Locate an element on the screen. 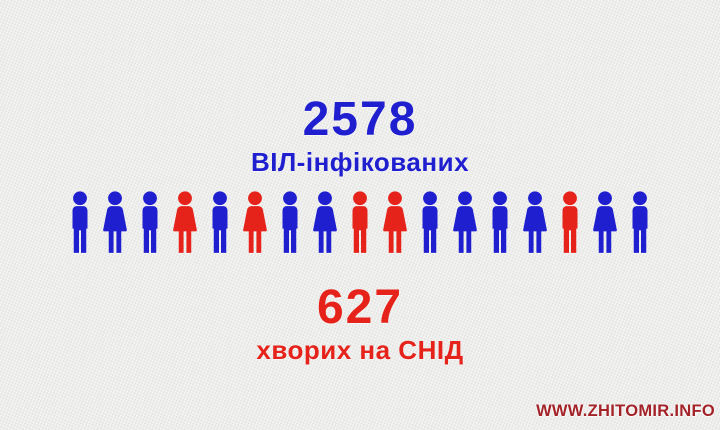 The width and height of the screenshot is (720, 430). people-pictogram-row is located at coordinates (360, 222).